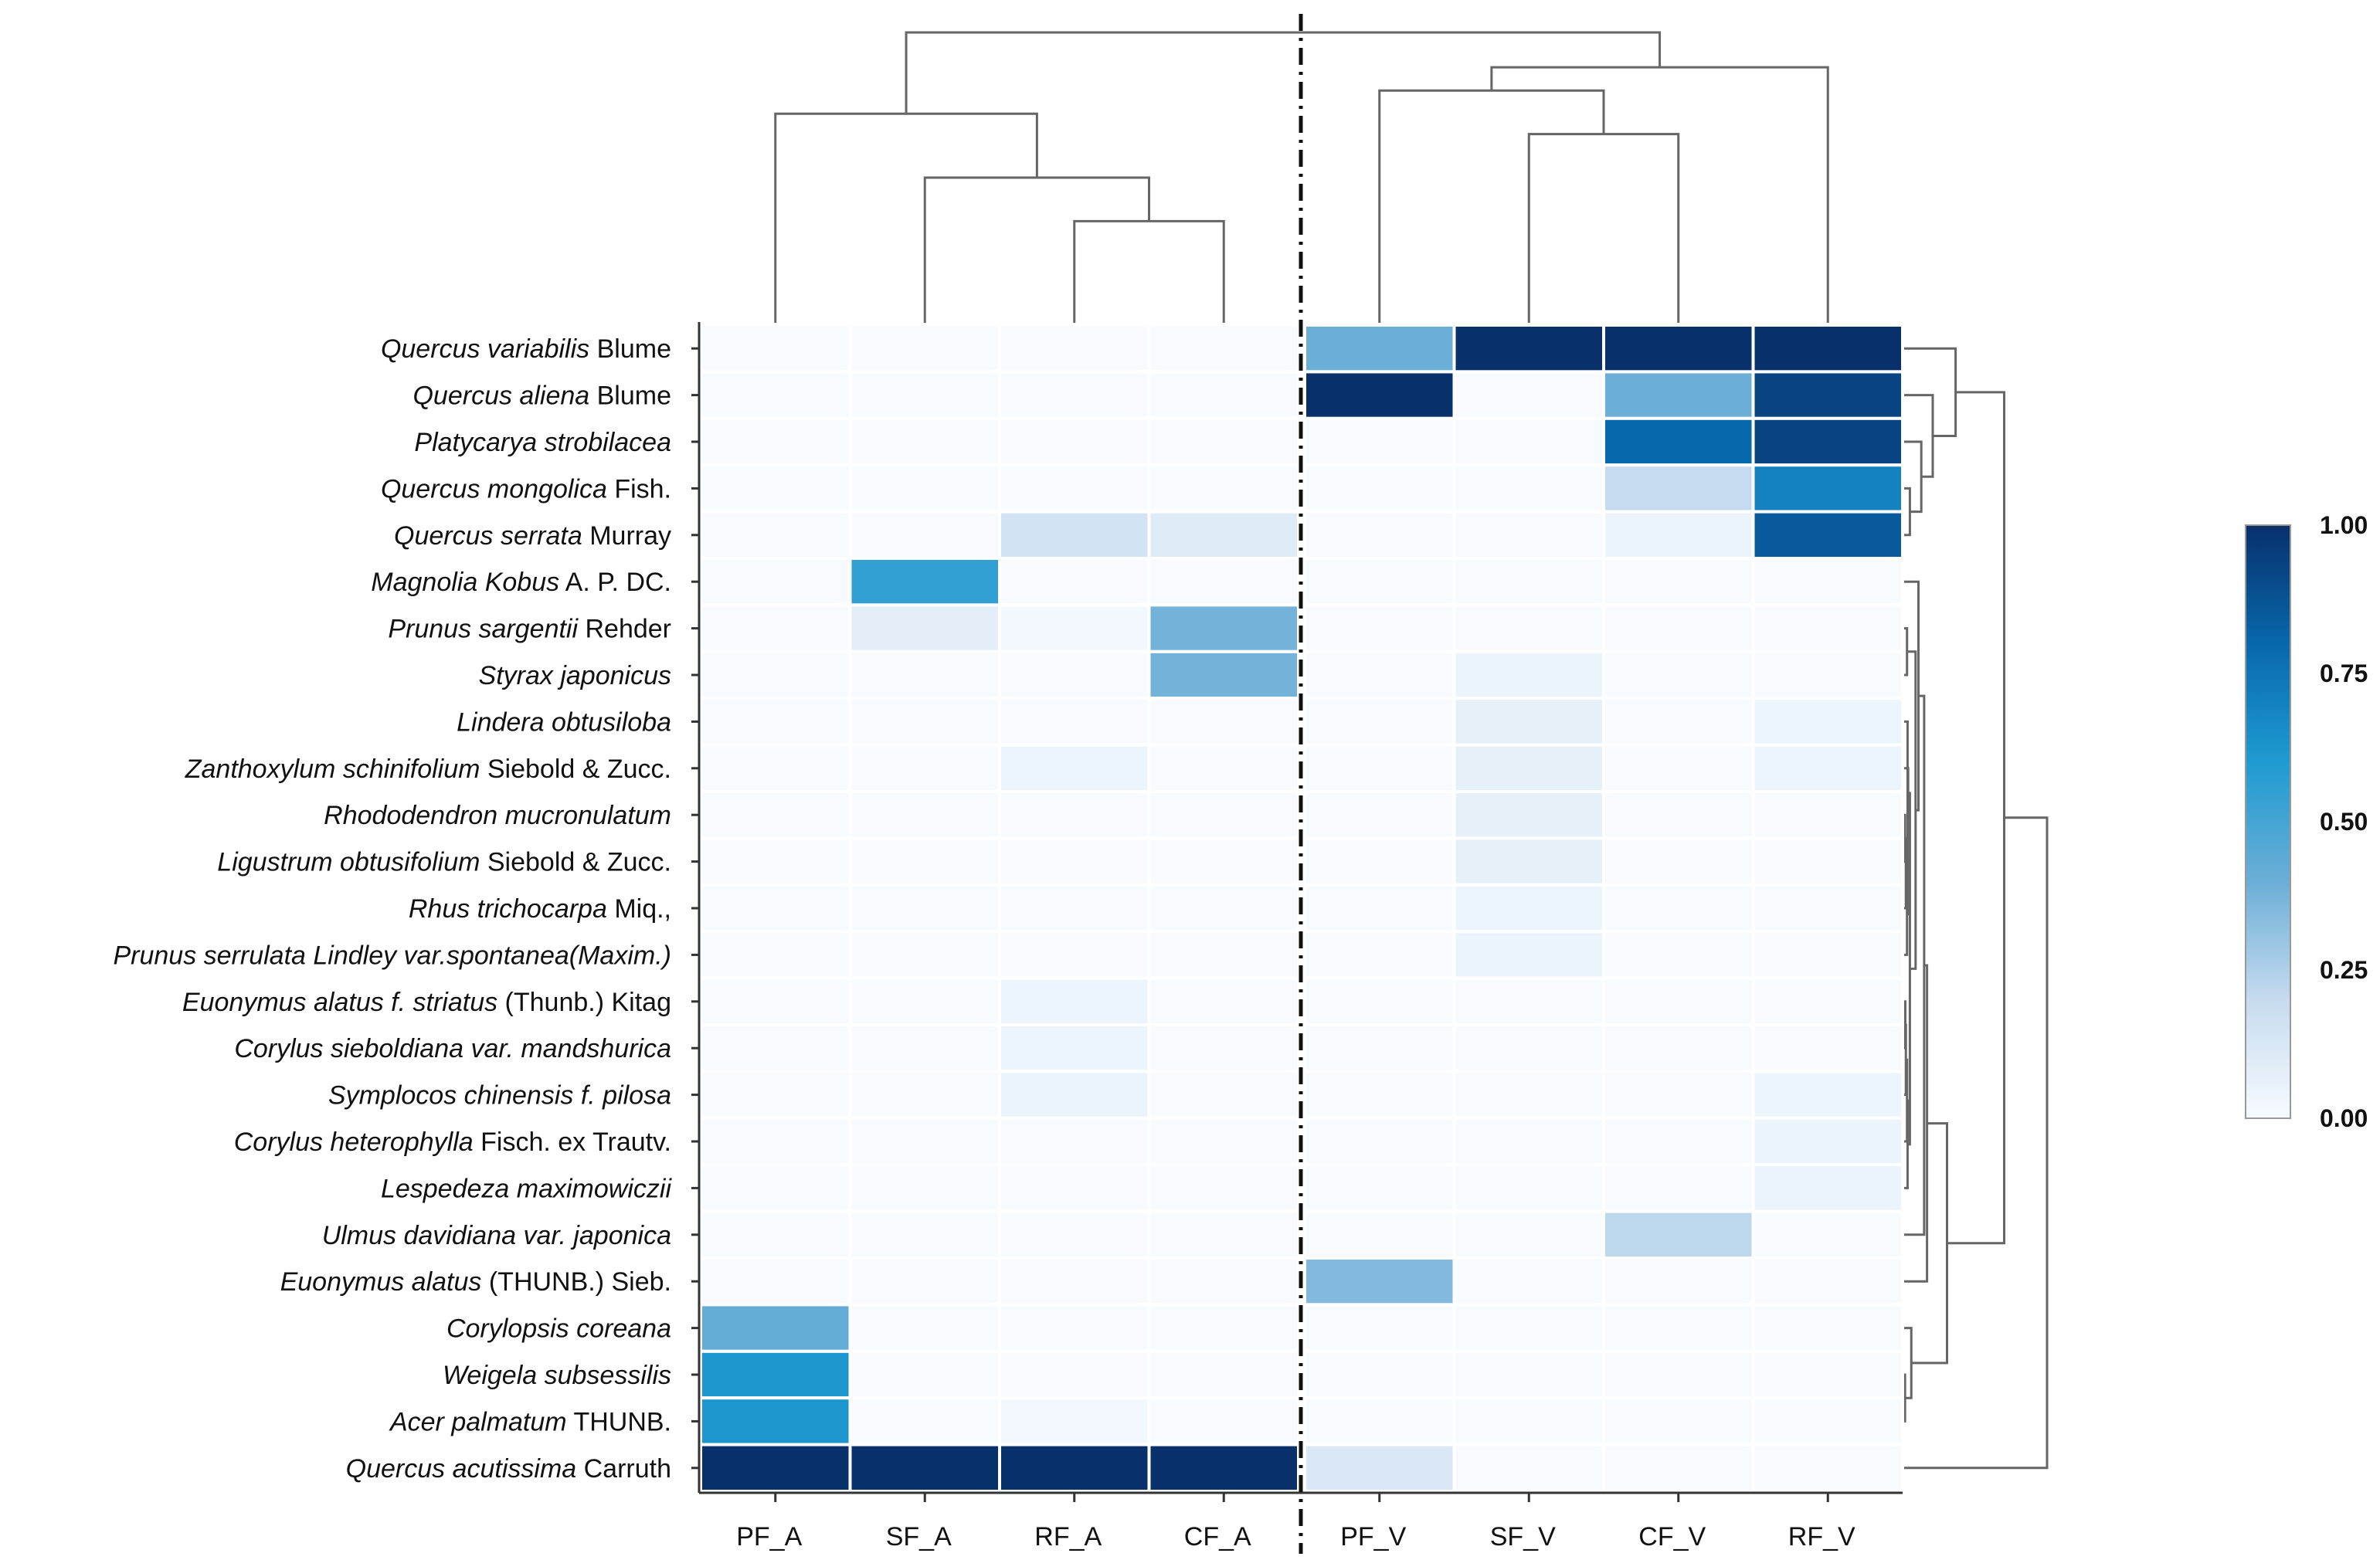  I want to click on row-label: Lindera obtusiloba, so click(564, 722).